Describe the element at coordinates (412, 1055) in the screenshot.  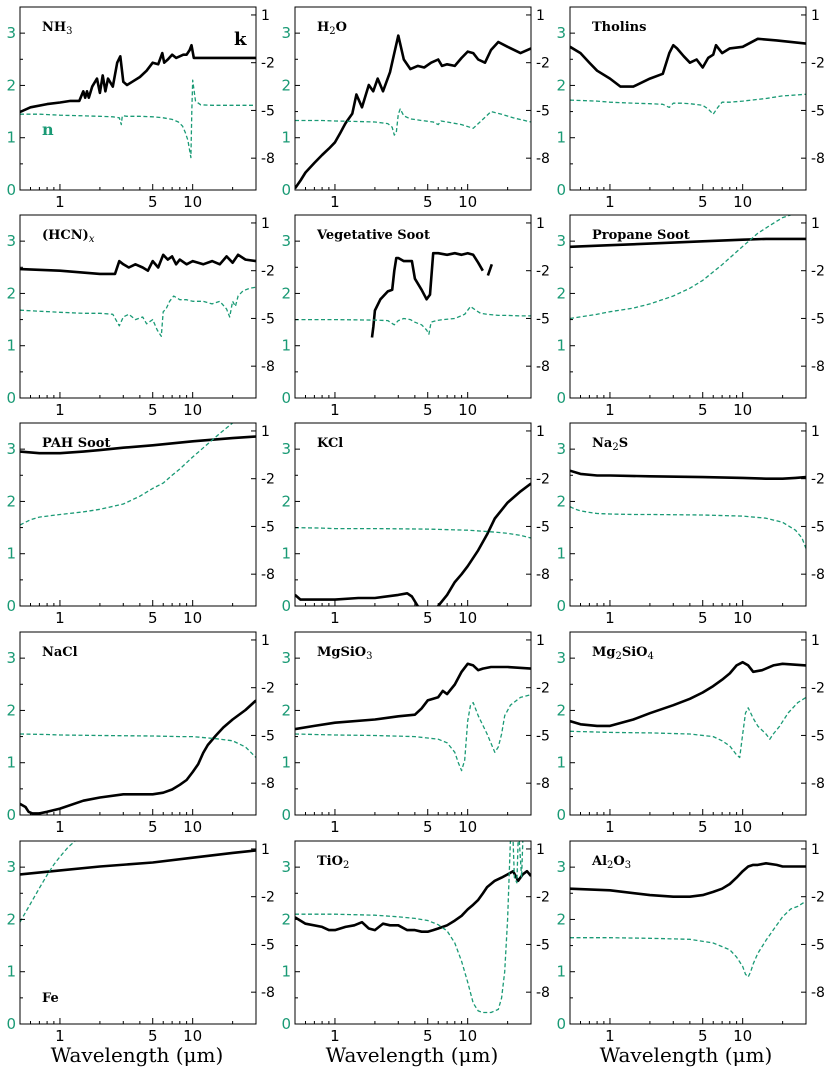
I see `xlabel-col-2: Wavelength (μm)` at that location.